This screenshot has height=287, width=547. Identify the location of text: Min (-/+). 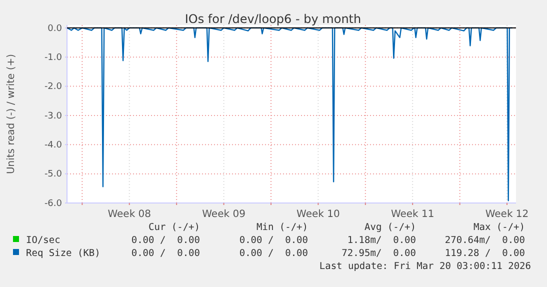
(282, 227).